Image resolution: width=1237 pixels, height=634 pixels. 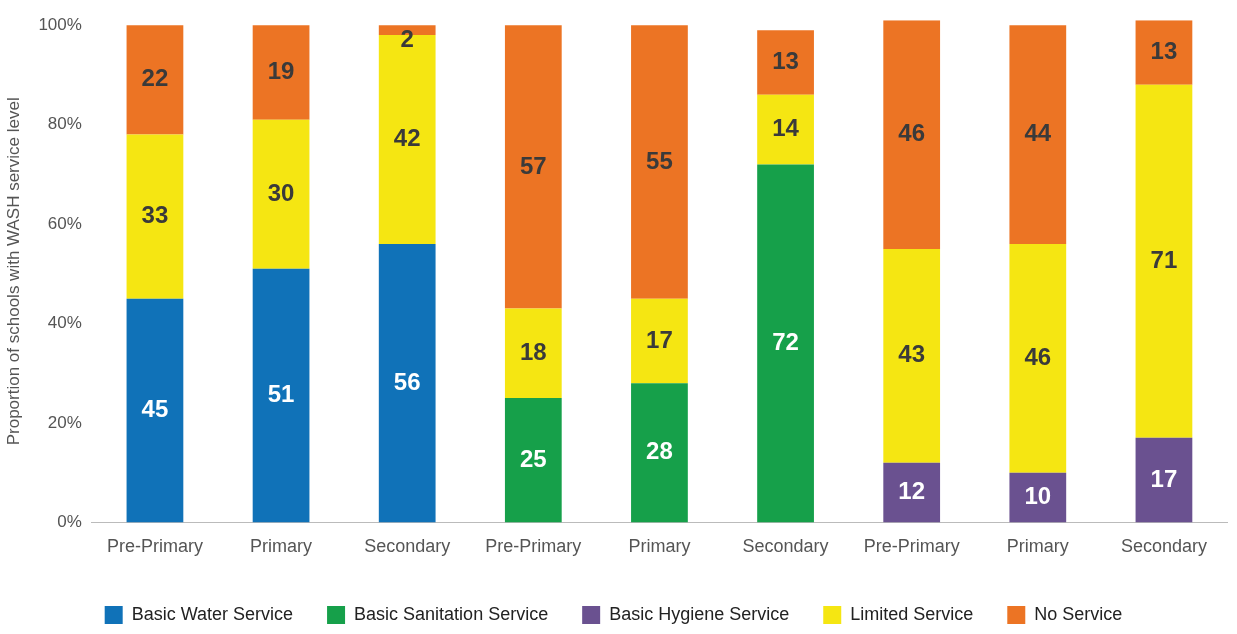 I want to click on data-label: 45, so click(x=155, y=409).